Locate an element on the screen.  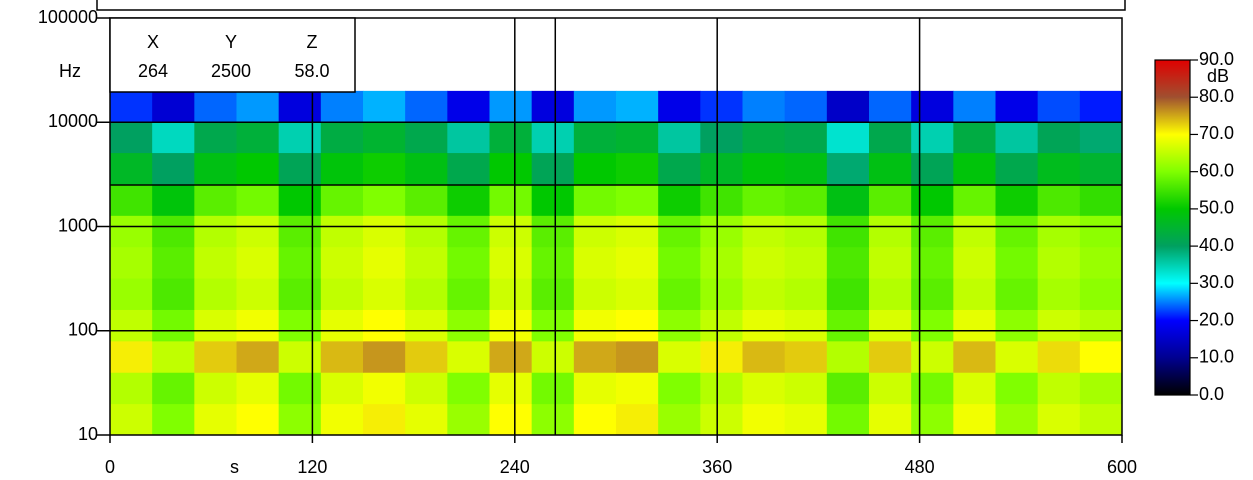
y-tick-label: 100 is located at coordinates (83, 330).